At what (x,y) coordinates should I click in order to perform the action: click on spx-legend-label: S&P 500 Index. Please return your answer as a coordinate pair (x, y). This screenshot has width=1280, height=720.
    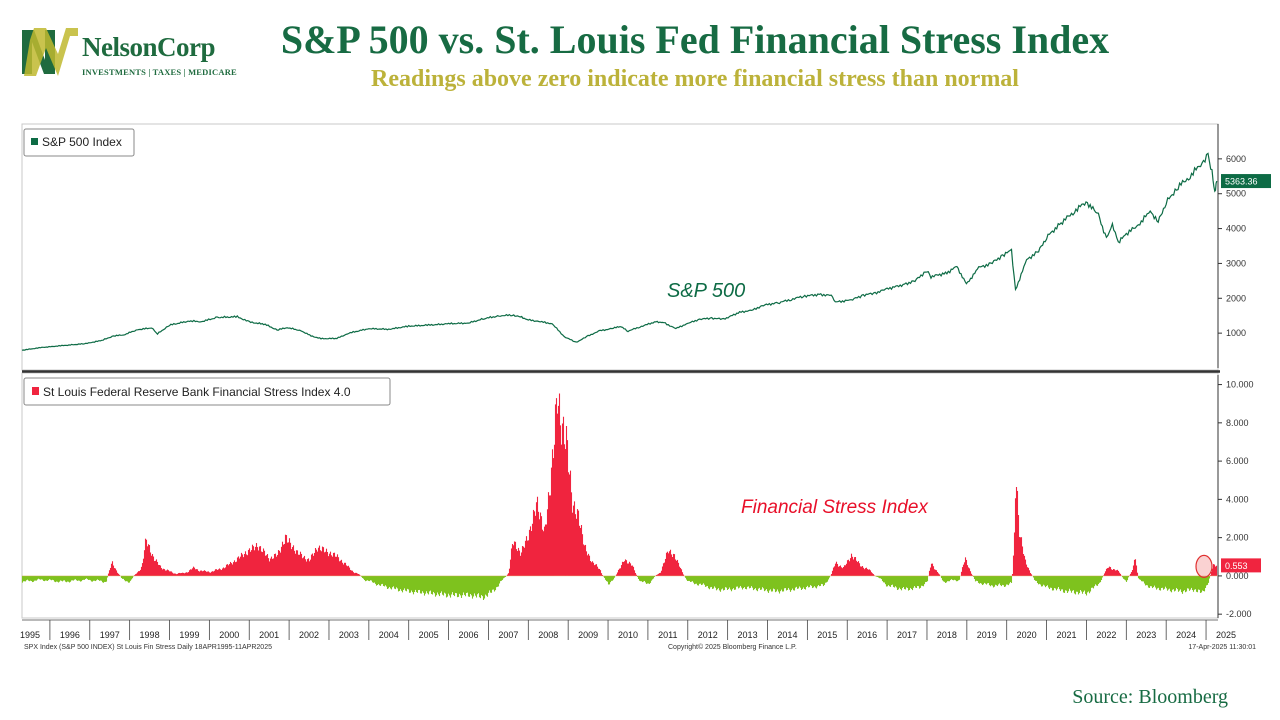
    Looking at the image, I should click on (82, 142).